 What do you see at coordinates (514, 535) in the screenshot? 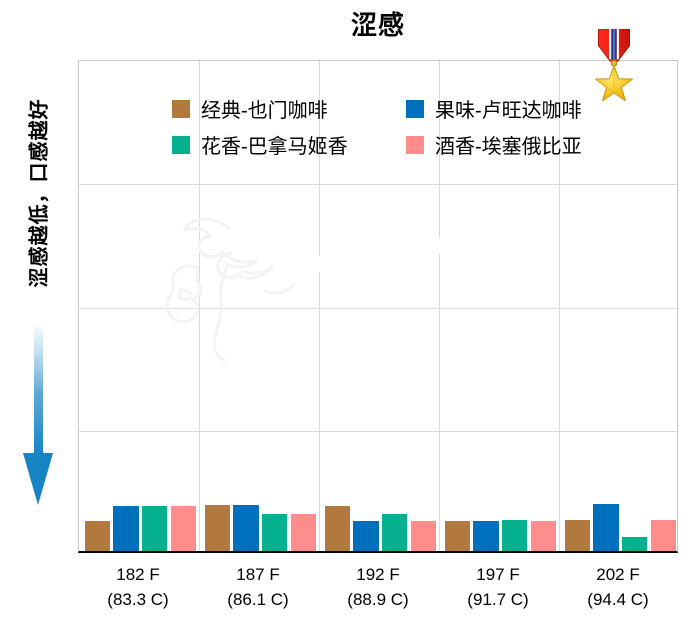
I see `bar-花香-巴拿马姬香-197 F` at bounding box center [514, 535].